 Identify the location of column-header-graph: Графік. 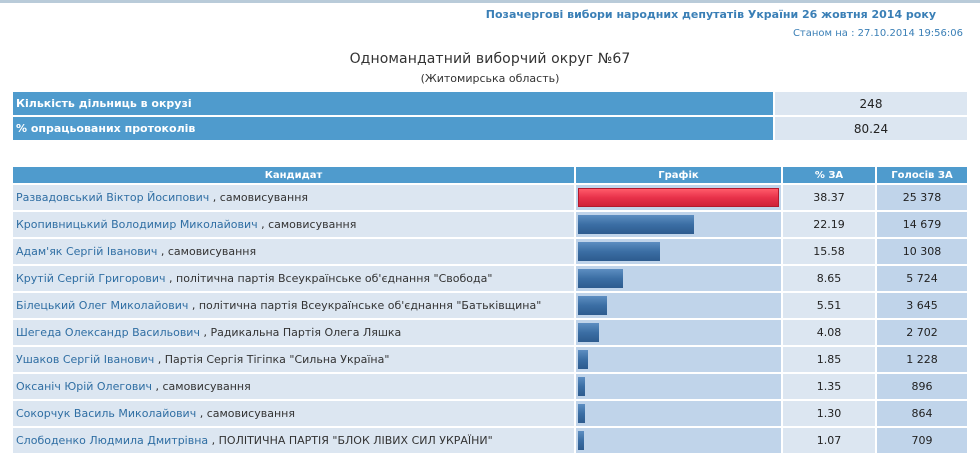
(678, 175).